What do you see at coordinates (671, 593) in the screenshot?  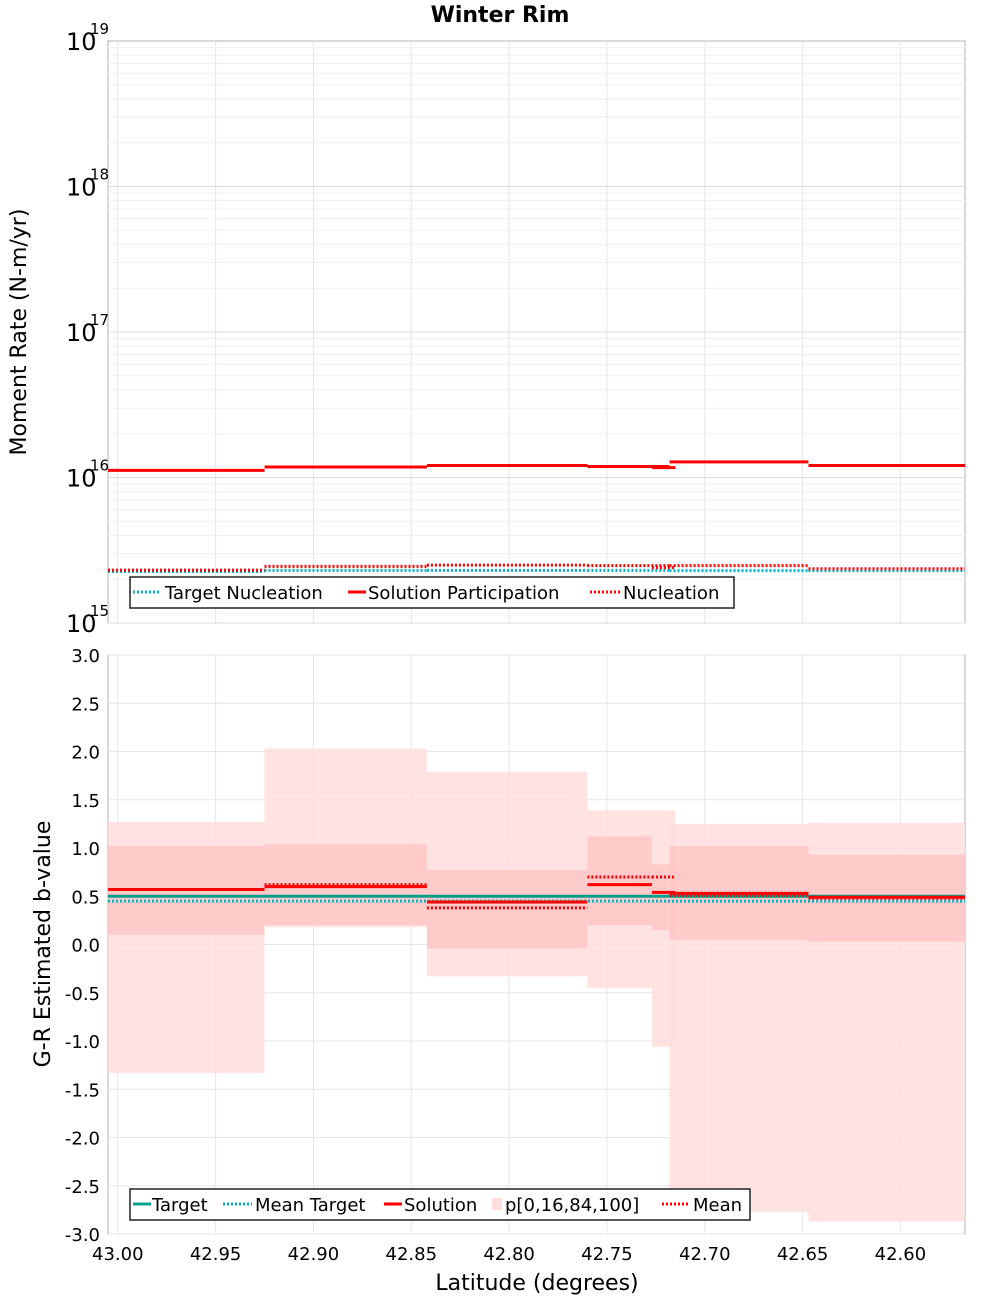 I see `legend-nucleation: Nucleation` at bounding box center [671, 593].